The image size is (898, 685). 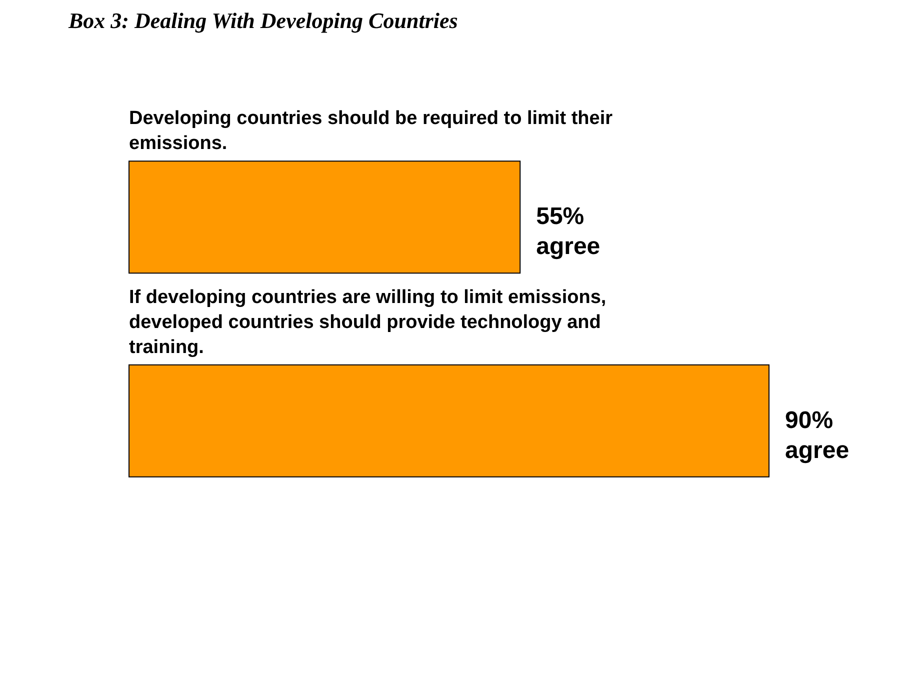 What do you see at coordinates (371, 131) in the screenshot?
I see `y-tick-label: Developing countries should be required to limit their emissions.` at bounding box center [371, 131].